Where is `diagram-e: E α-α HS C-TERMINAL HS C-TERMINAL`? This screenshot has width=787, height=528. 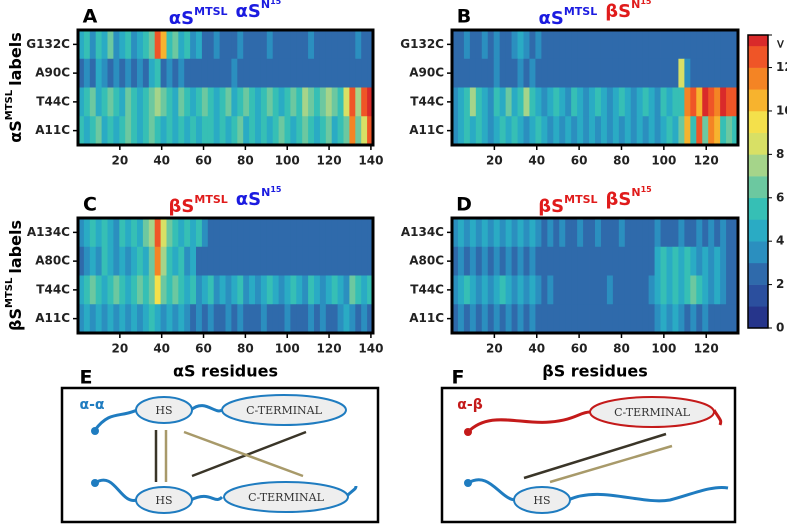
diagram-e: E α-α HS C-TERMINAL HS C-TERMINAL is located at coordinates (220, 445).